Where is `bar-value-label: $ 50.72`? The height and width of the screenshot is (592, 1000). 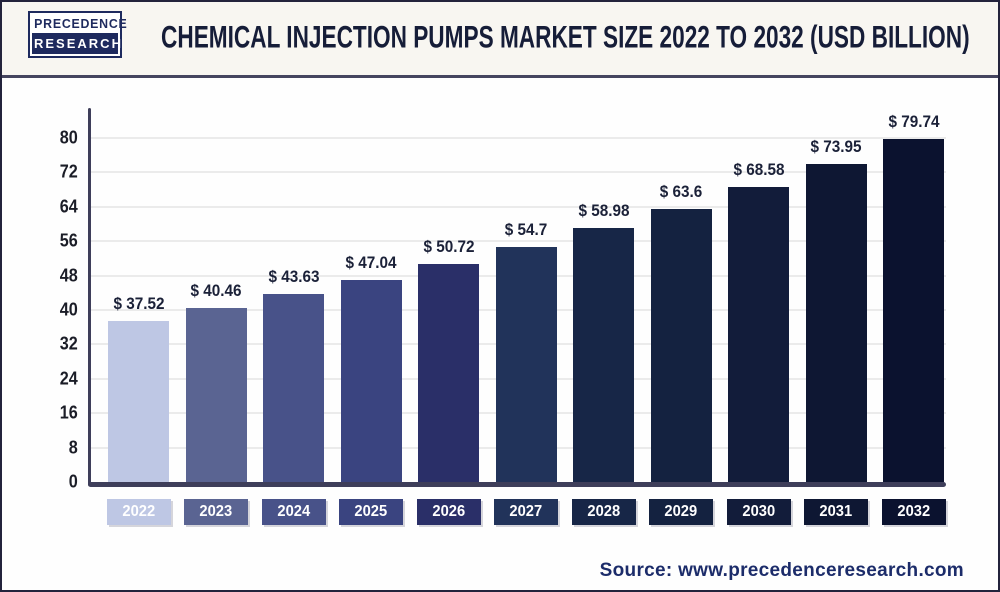
bar-value-label: $ 50.72 is located at coordinates (448, 246).